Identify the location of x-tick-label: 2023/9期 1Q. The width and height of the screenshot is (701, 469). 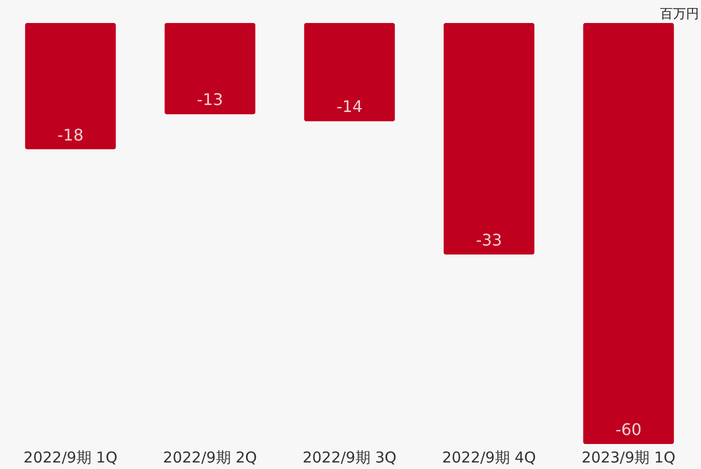
(629, 457).